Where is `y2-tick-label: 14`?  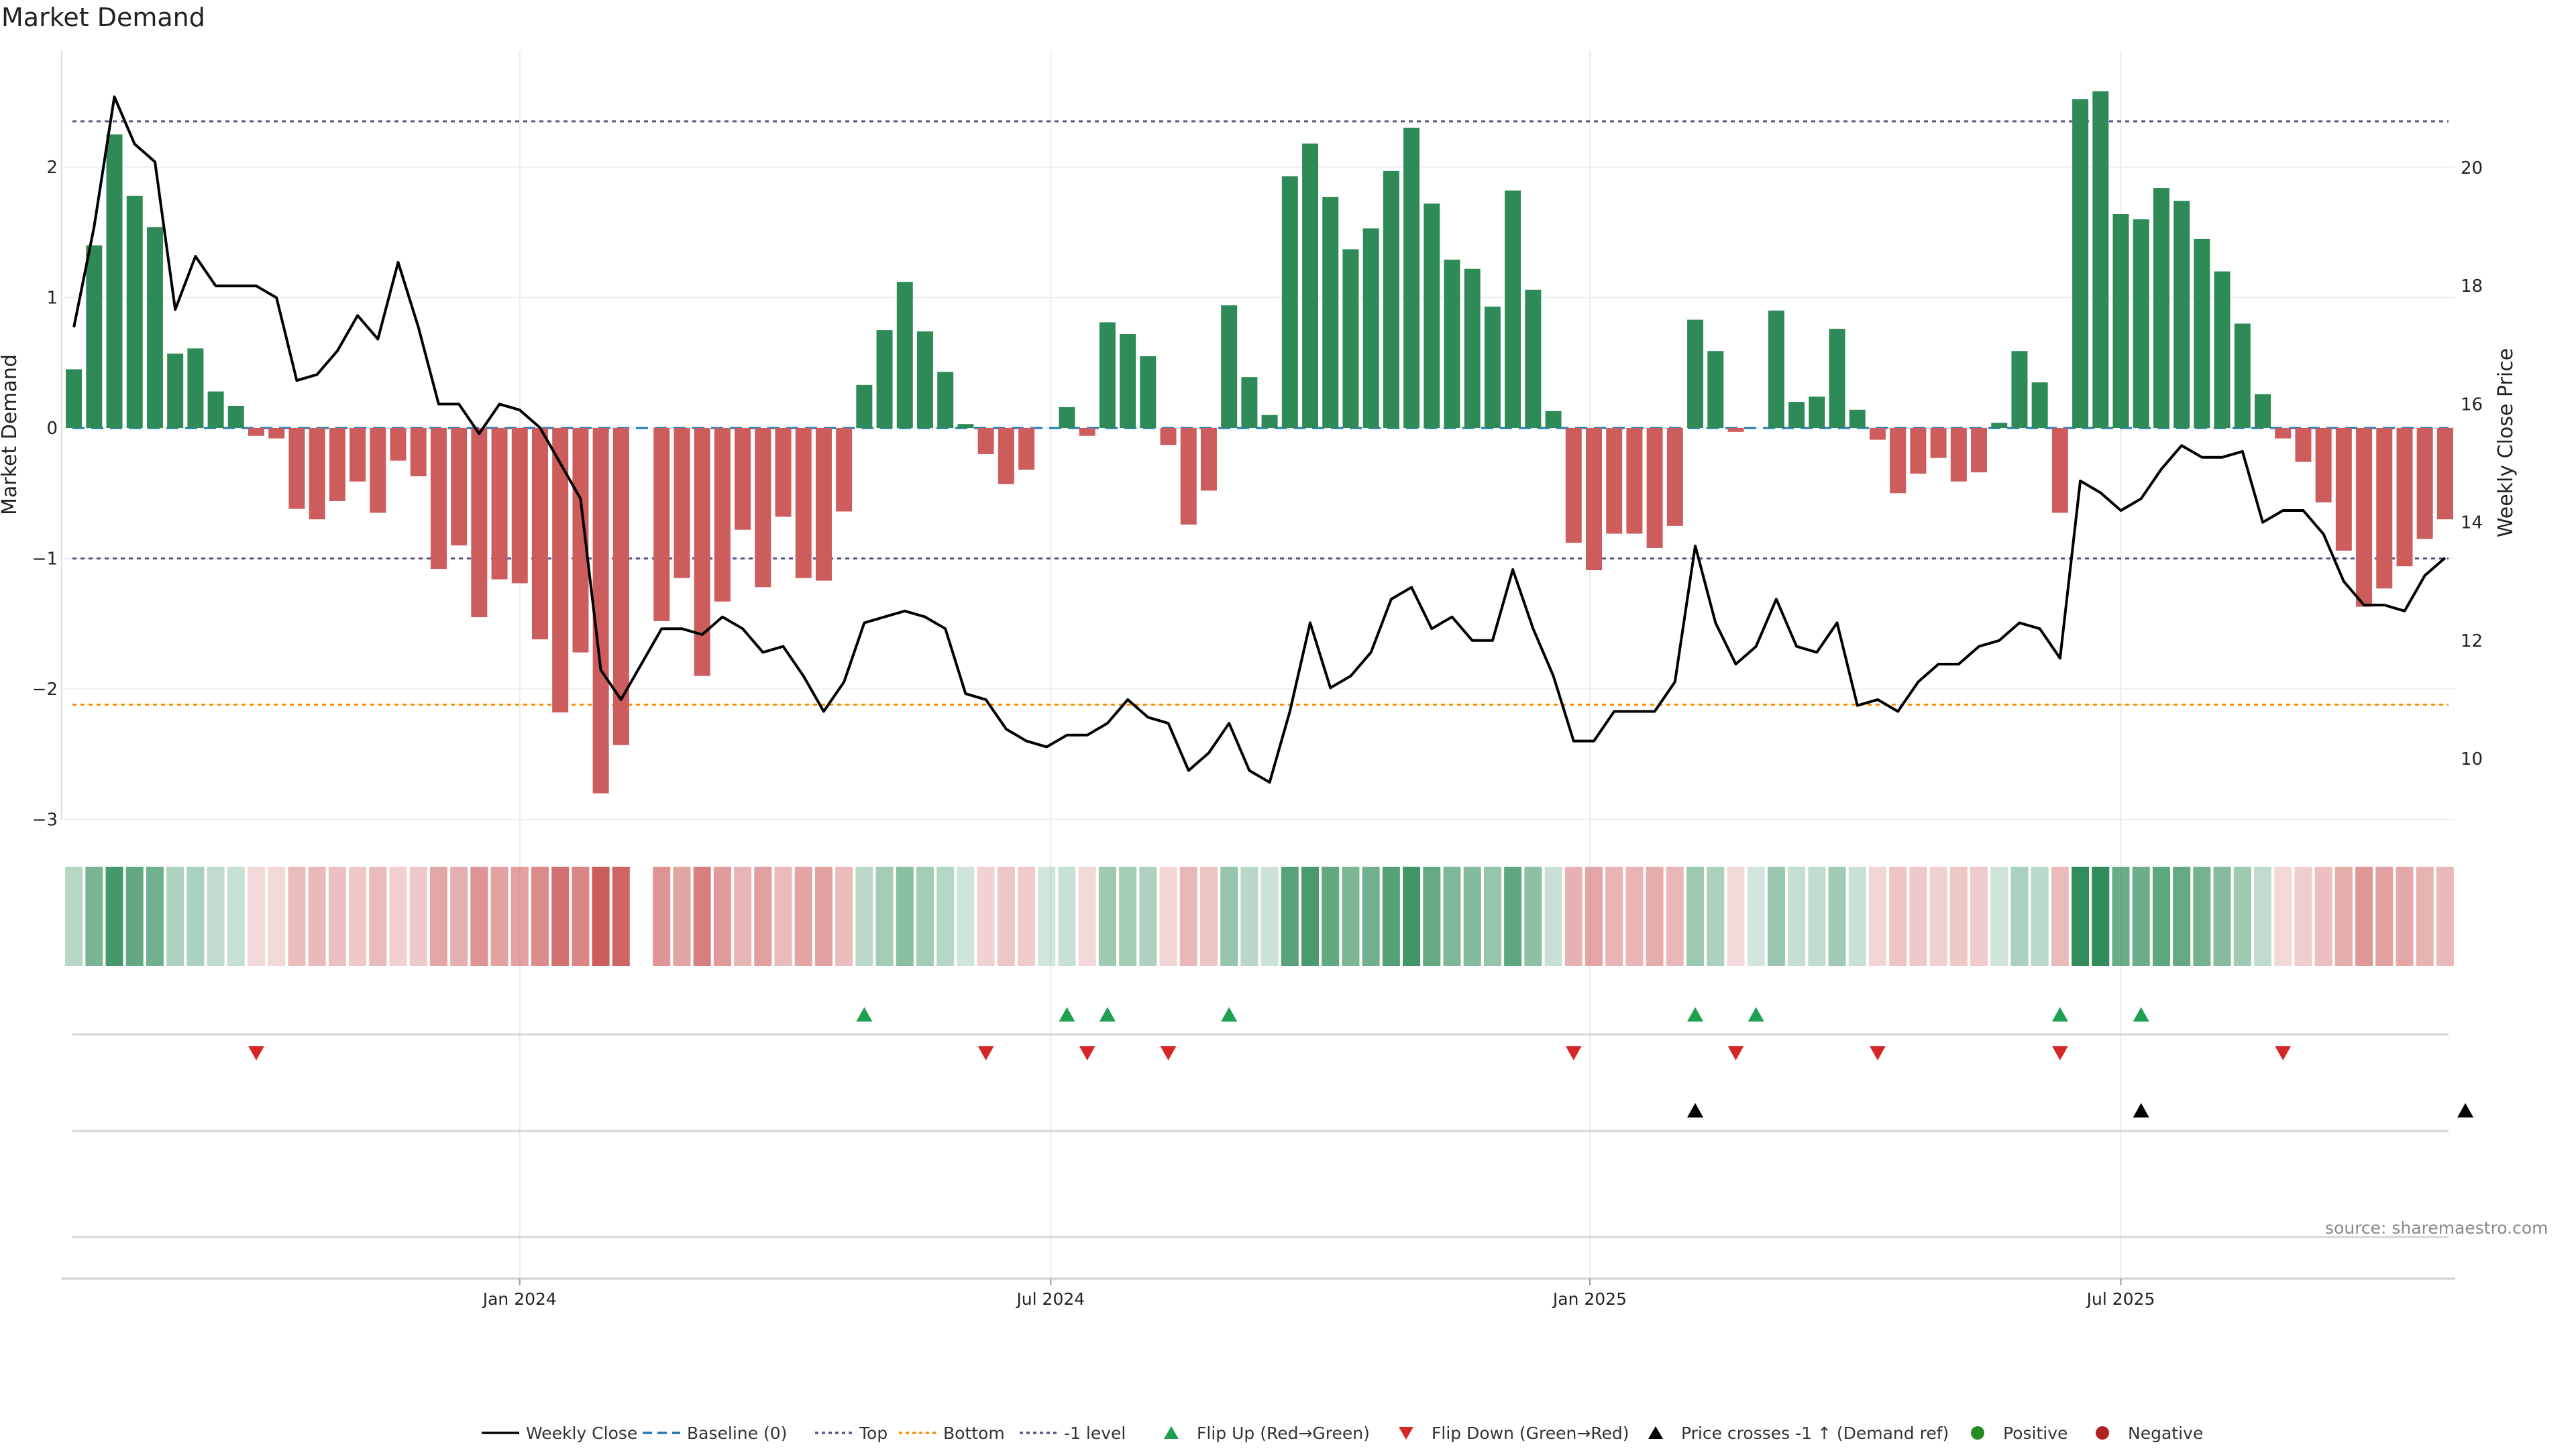 y2-tick-label: 14 is located at coordinates (2472, 523).